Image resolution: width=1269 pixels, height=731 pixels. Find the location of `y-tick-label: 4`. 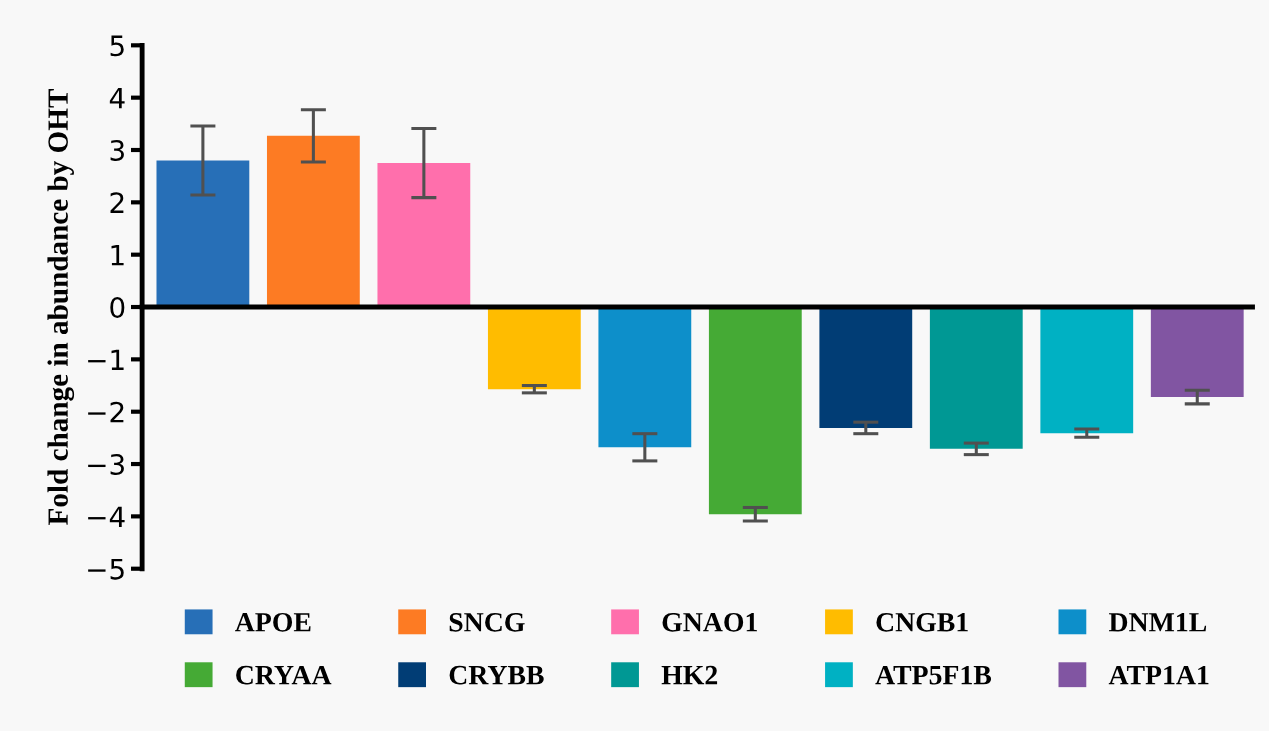

y-tick-label: 4 is located at coordinates (117, 98).